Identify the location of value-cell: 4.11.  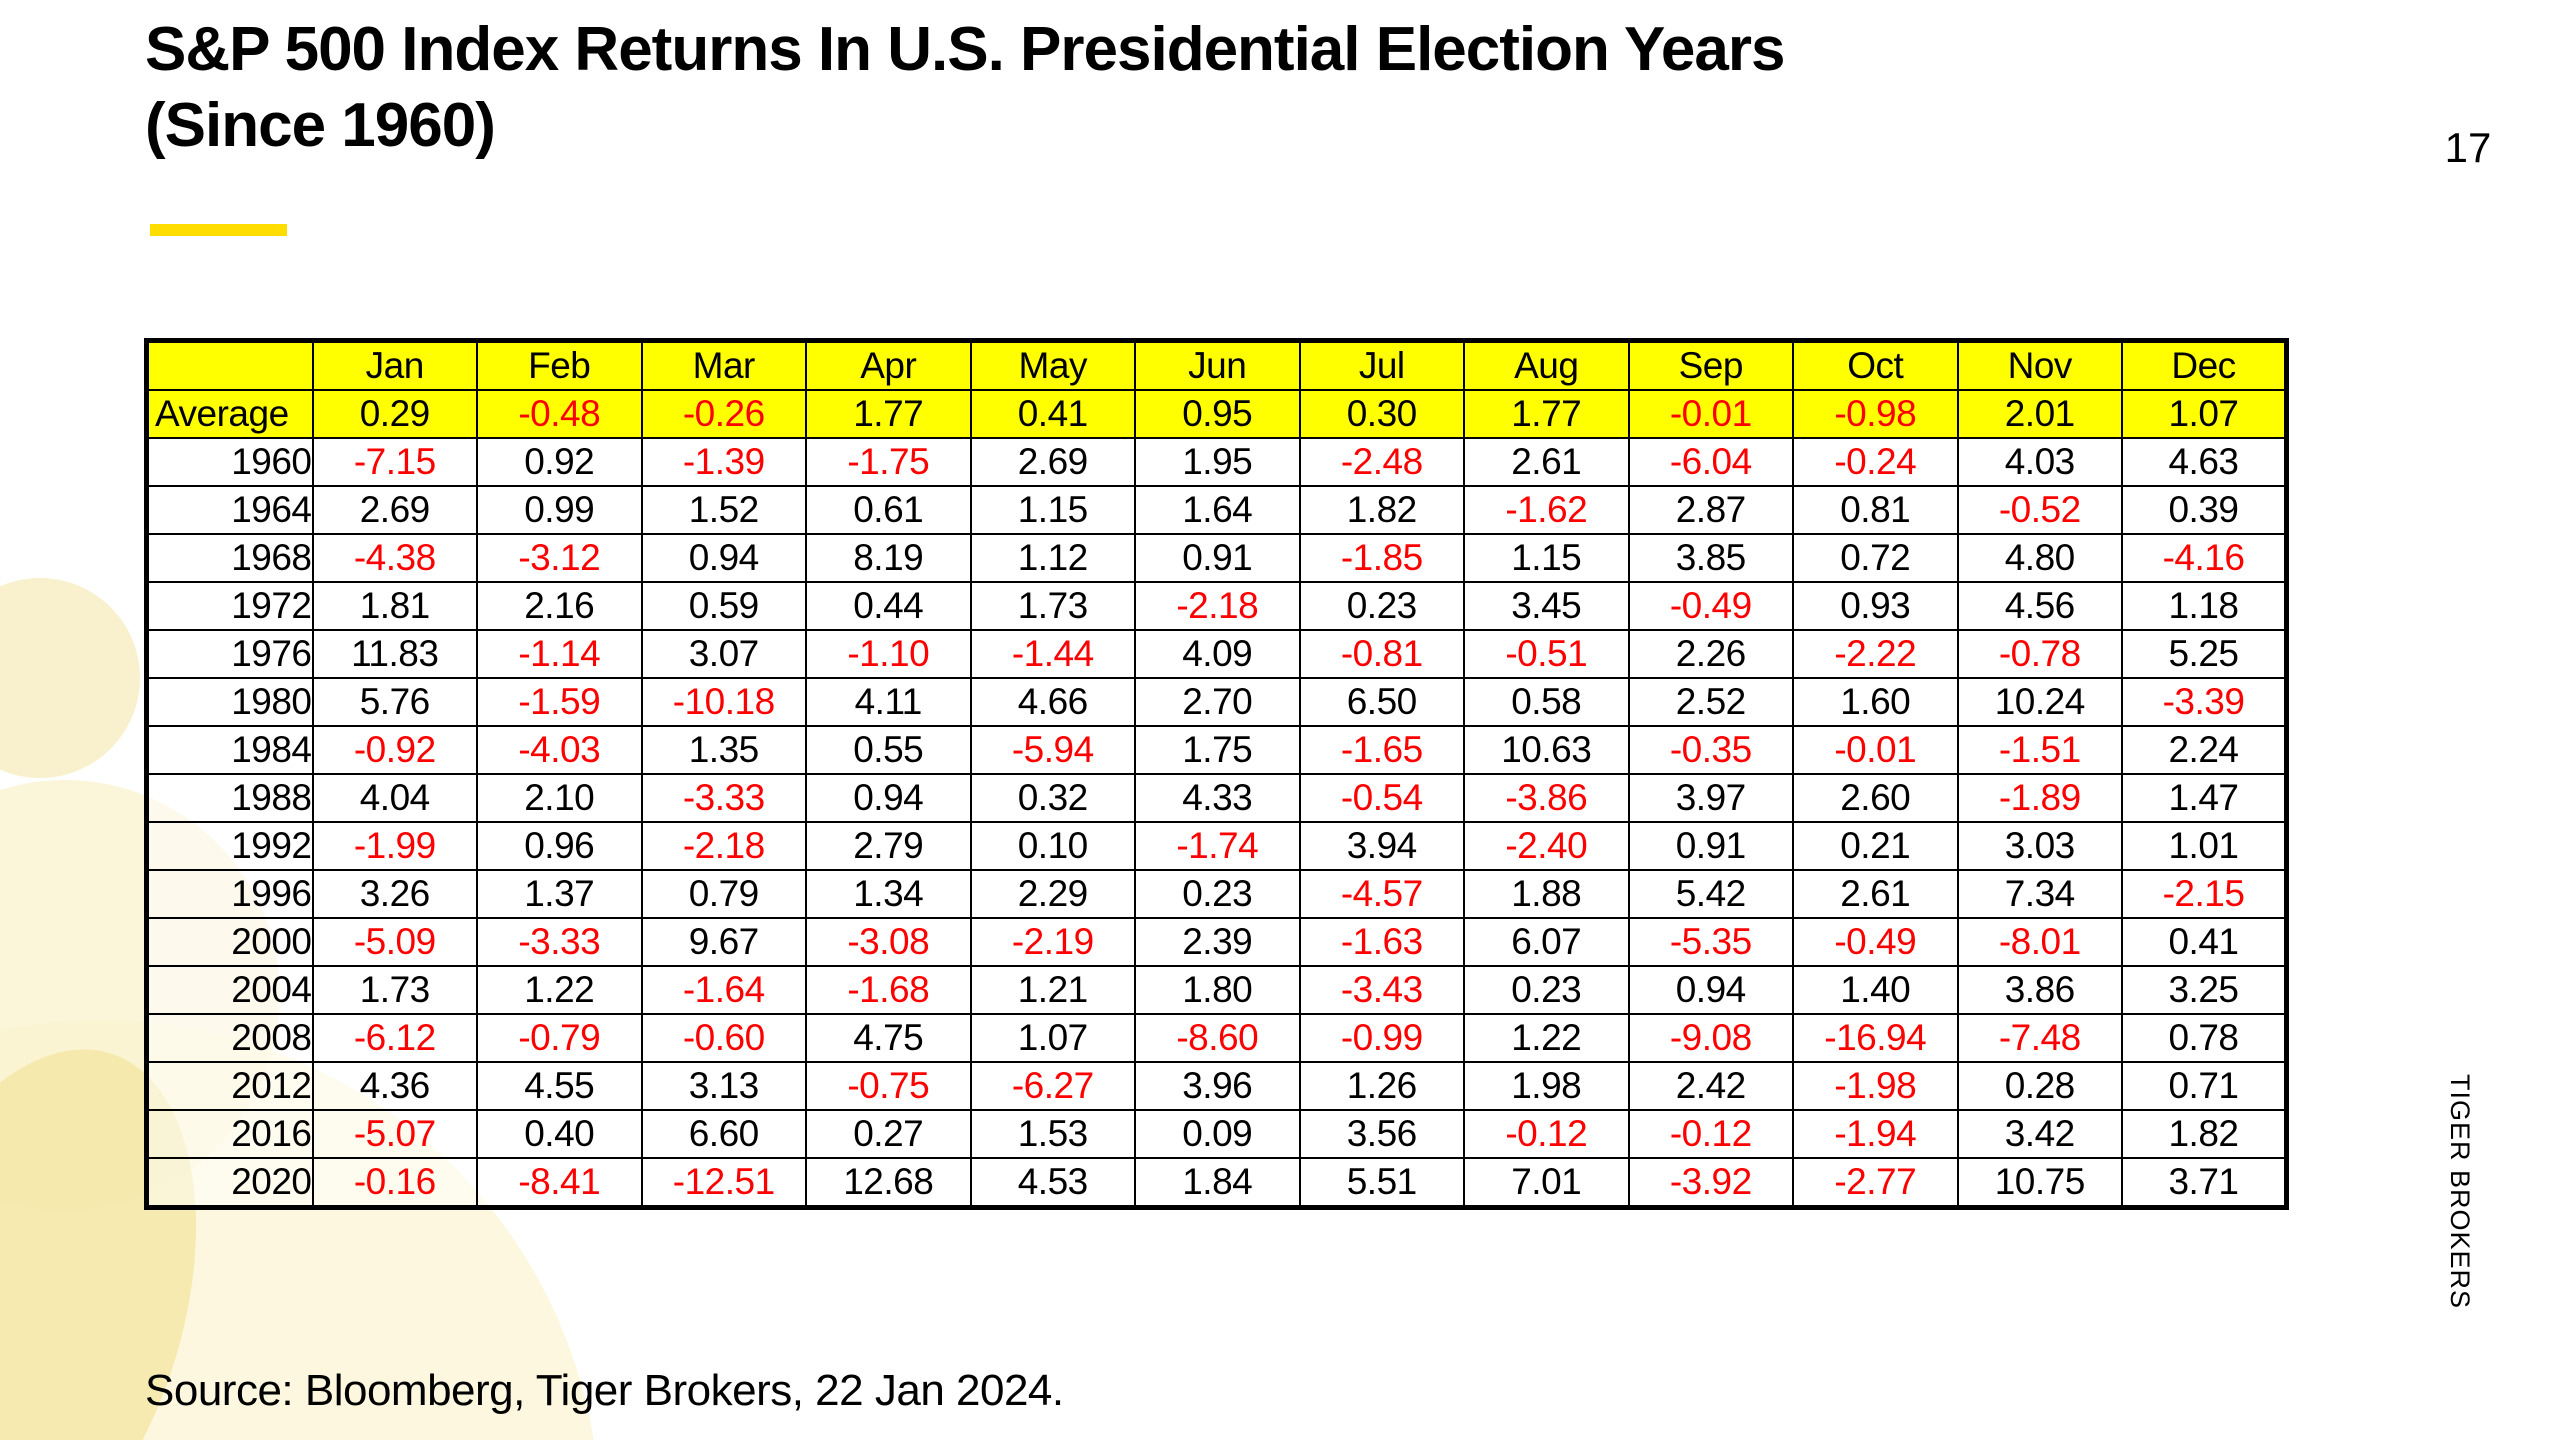
(888, 702).